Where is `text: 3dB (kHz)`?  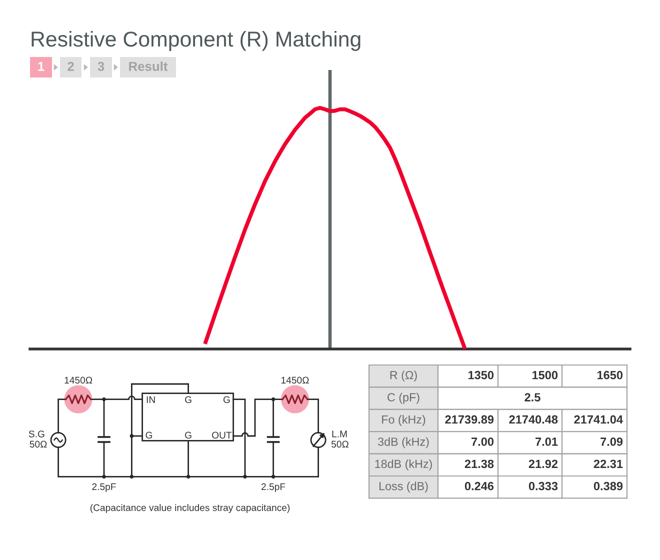 text: 3dB (kHz) is located at coordinates (403, 442).